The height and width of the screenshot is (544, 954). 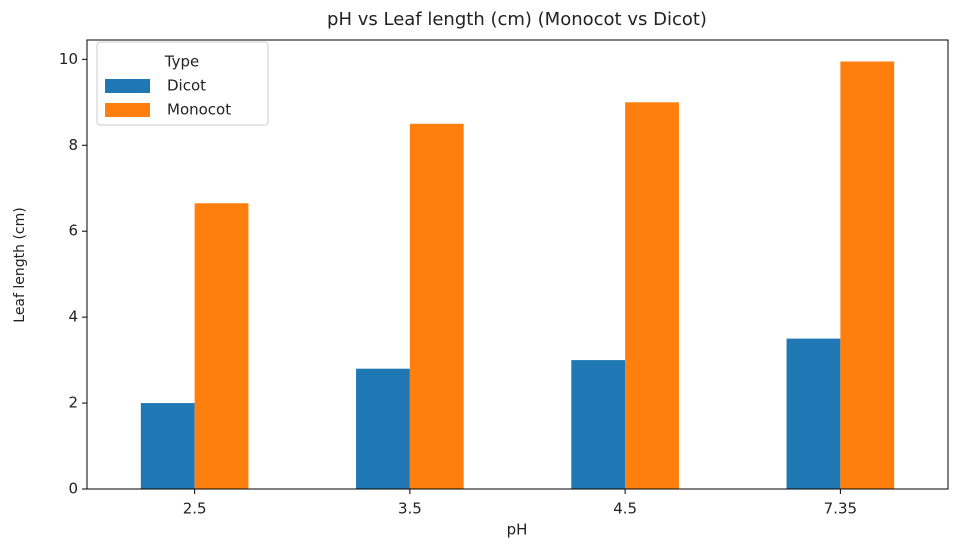 What do you see at coordinates (195, 509) in the screenshot?
I see `x-tick-label: 2.5` at bounding box center [195, 509].